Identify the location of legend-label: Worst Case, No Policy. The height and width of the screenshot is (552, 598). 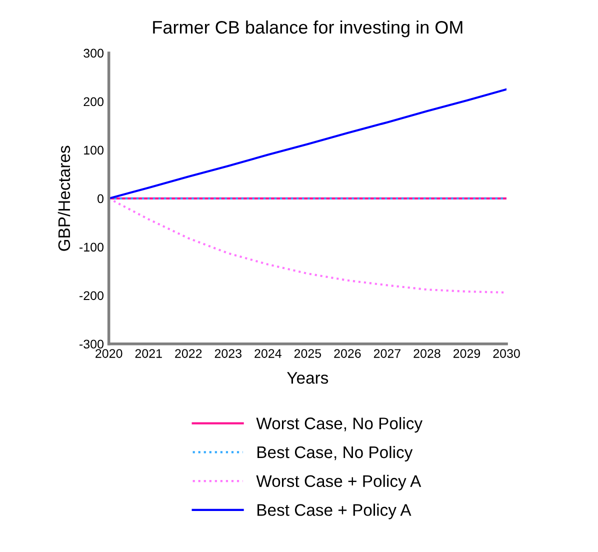
(339, 425).